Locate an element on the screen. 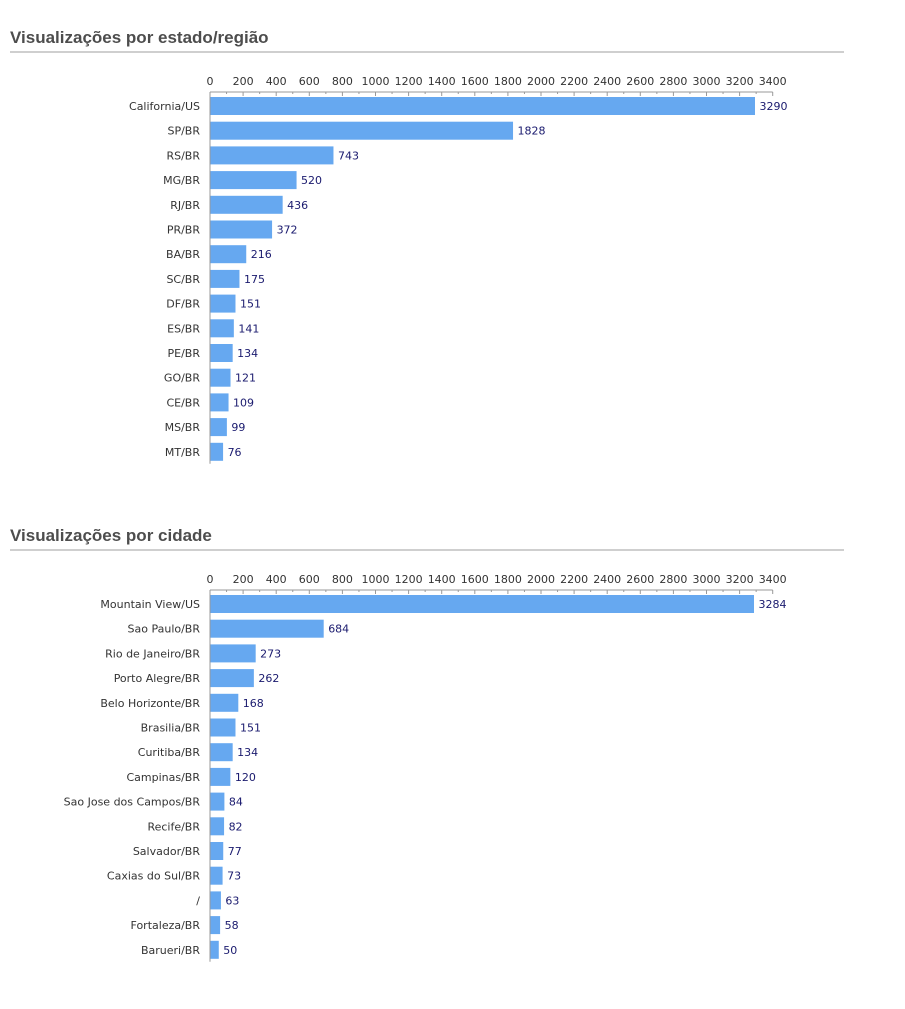 The height and width of the screenshot is (1009, 905). category-label: MS/BR is located at coordinates (183, 427).